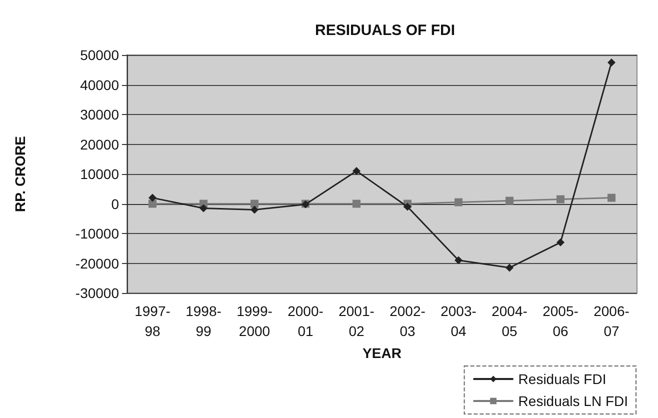 Image resolution: width=658 pixels, height=418 pixels. Describe the element at coordinates (100, 144) in the screenshot. I see `y-tick-label: 20000` at that location.